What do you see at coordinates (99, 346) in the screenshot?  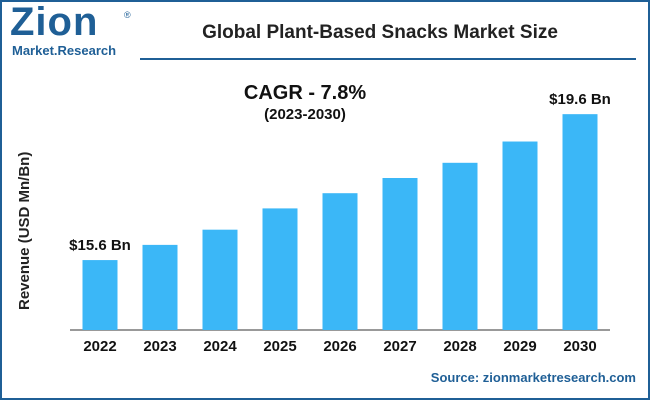 I see `x-tick-2022: 2022` at bounding box center [99, 346].